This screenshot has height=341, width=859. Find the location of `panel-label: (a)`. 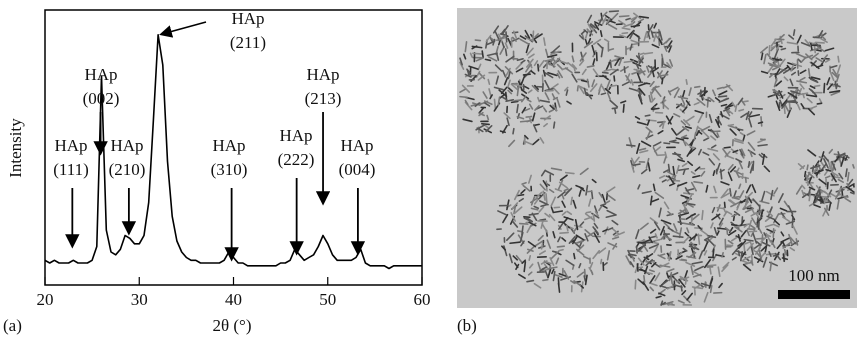

panel-label: (a) is located at coordinates (12, 325).